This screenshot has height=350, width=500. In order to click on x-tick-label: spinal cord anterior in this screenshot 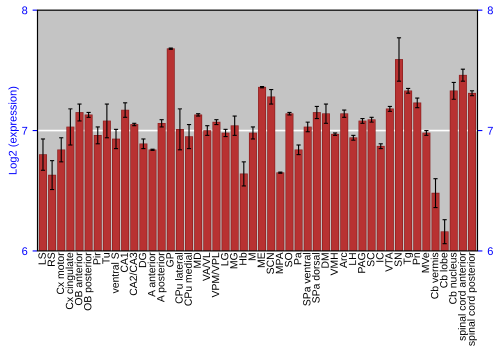, I will do `click(463, 296)`.